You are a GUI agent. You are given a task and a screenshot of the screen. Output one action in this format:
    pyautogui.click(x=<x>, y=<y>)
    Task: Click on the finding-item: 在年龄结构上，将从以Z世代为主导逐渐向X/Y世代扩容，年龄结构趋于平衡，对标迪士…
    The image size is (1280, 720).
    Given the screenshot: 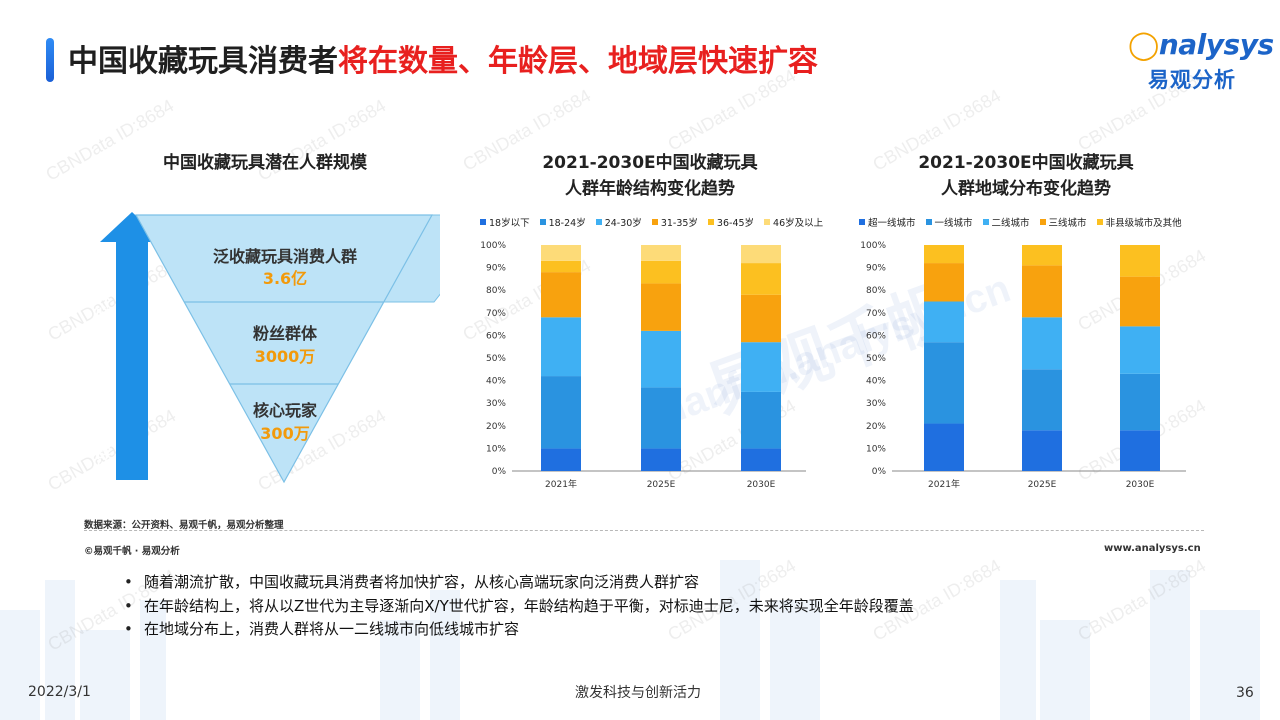 What is the action you would take?
    pyautogui.click(x=519, y=607)
    